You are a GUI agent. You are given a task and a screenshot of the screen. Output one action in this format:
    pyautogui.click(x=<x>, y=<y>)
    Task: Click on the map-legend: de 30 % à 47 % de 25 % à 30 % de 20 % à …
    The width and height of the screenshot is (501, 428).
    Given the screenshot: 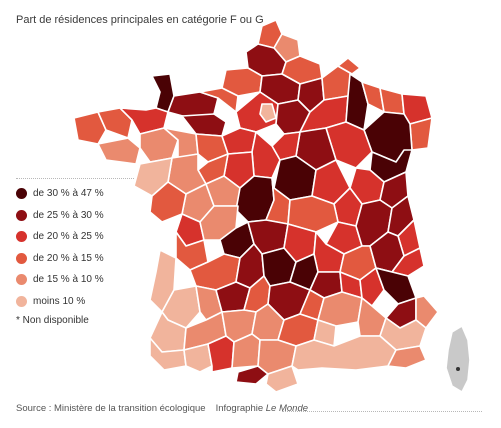 What is the action you would take?
    pyautogui.click(x=60, y=247)
    